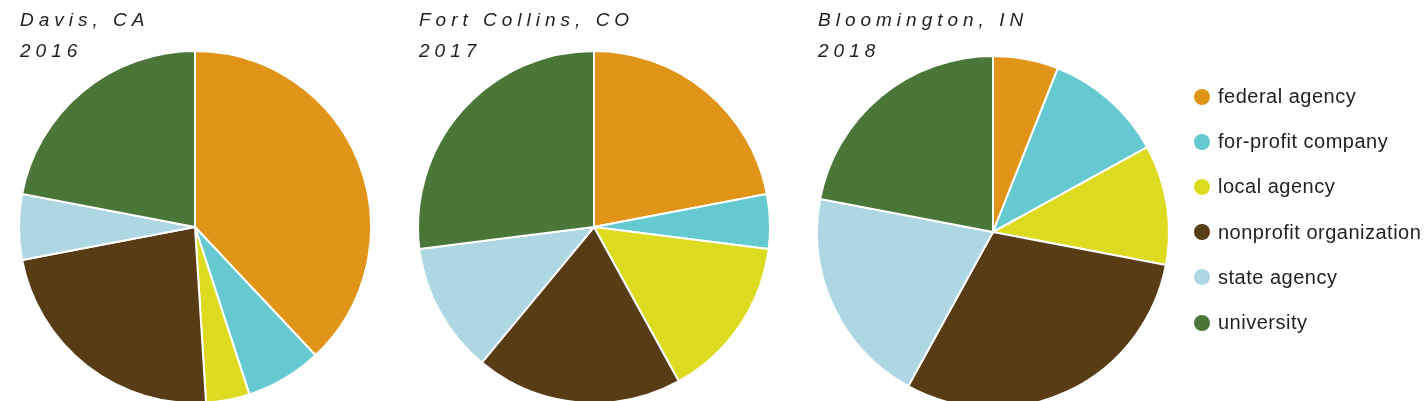  Describe the element at coordinates (1277, 187) in the screenshot. I see `legend-label: local agency` at that location.